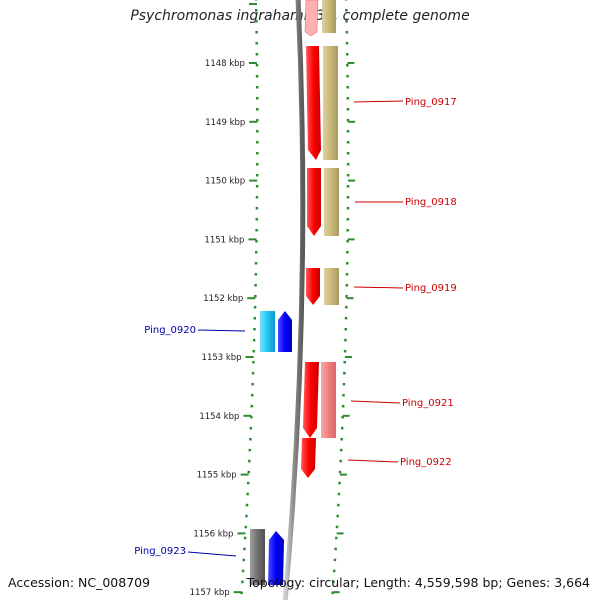 This screenshot has width=600, height=600. I want to click on gene-ping-0921-aux, so click(328, 400).